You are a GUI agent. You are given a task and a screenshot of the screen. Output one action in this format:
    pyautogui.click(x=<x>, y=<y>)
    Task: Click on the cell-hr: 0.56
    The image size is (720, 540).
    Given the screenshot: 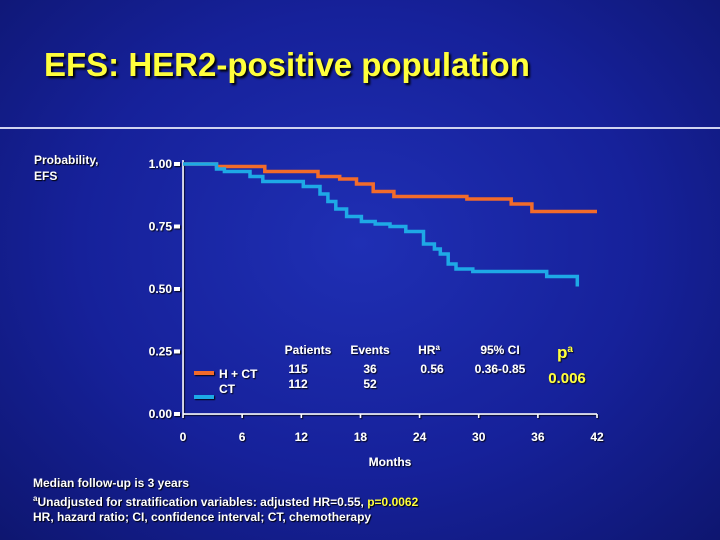 What is the action you would take?
    pyautogui.click(x=432, y=369)
    